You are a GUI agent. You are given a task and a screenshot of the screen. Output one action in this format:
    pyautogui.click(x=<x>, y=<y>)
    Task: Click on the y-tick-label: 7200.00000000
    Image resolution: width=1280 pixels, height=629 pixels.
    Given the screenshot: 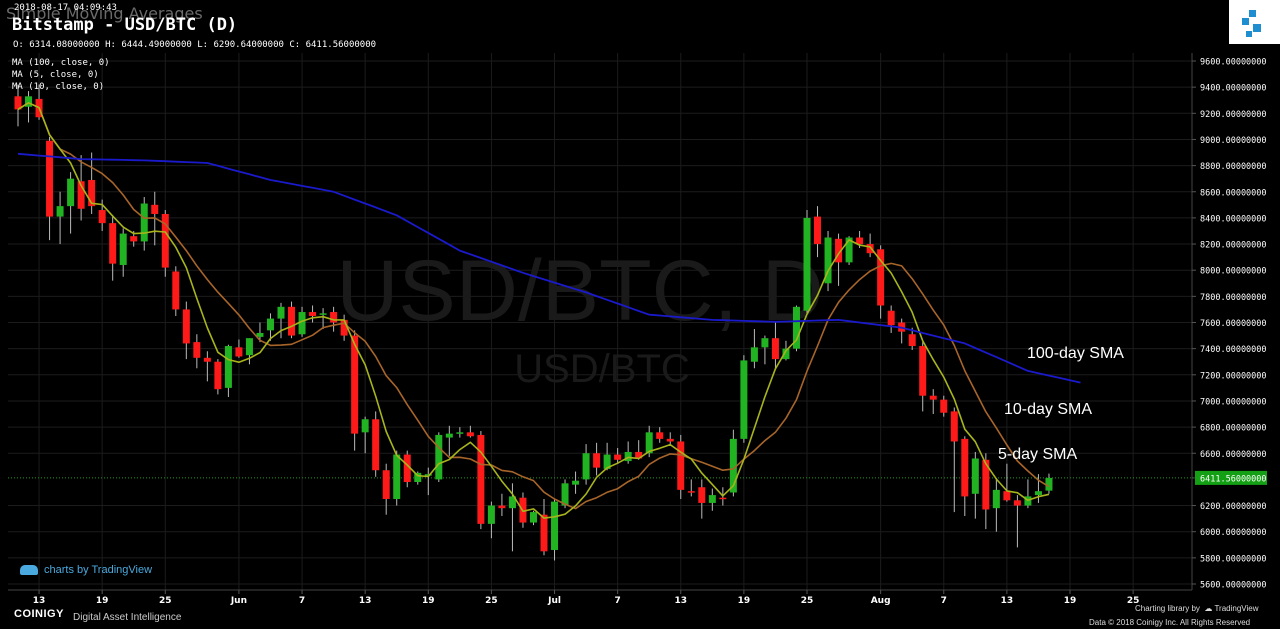 What is the action you would take?
    pyautogui.click(x=1233, y=376)
    